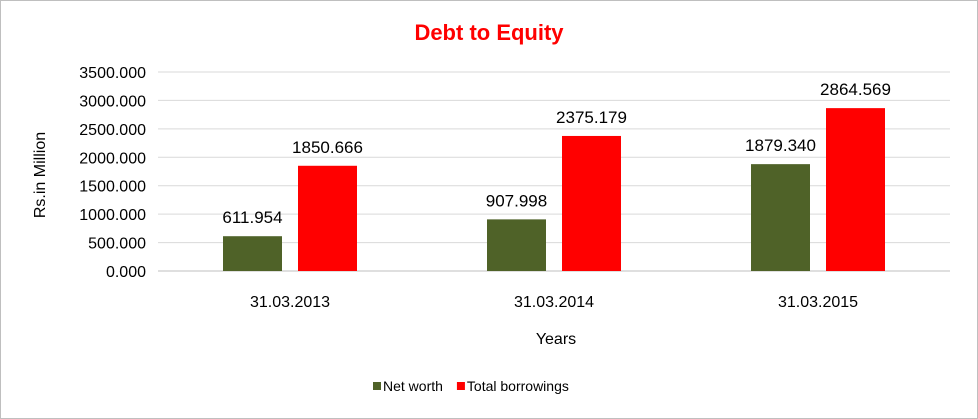 This screenshot has width=978, height=419. Describe the element at coordinates (489, 32) in the screenshot. I see `chart-title: Debt to Equity` at that location.